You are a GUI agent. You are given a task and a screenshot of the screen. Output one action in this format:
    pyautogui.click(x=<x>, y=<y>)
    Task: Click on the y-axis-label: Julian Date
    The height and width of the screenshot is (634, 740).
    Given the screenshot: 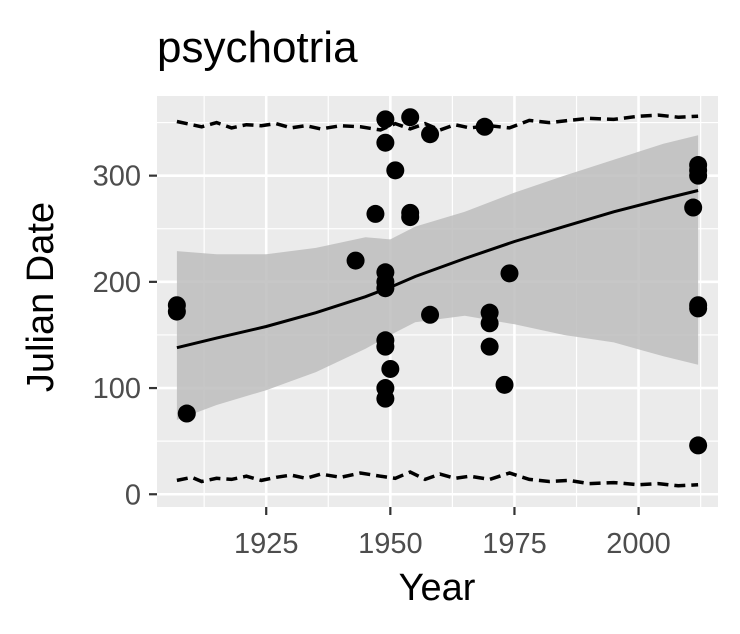 What is the action you would take?
    pyautogui.click(x=41, y=297)
    